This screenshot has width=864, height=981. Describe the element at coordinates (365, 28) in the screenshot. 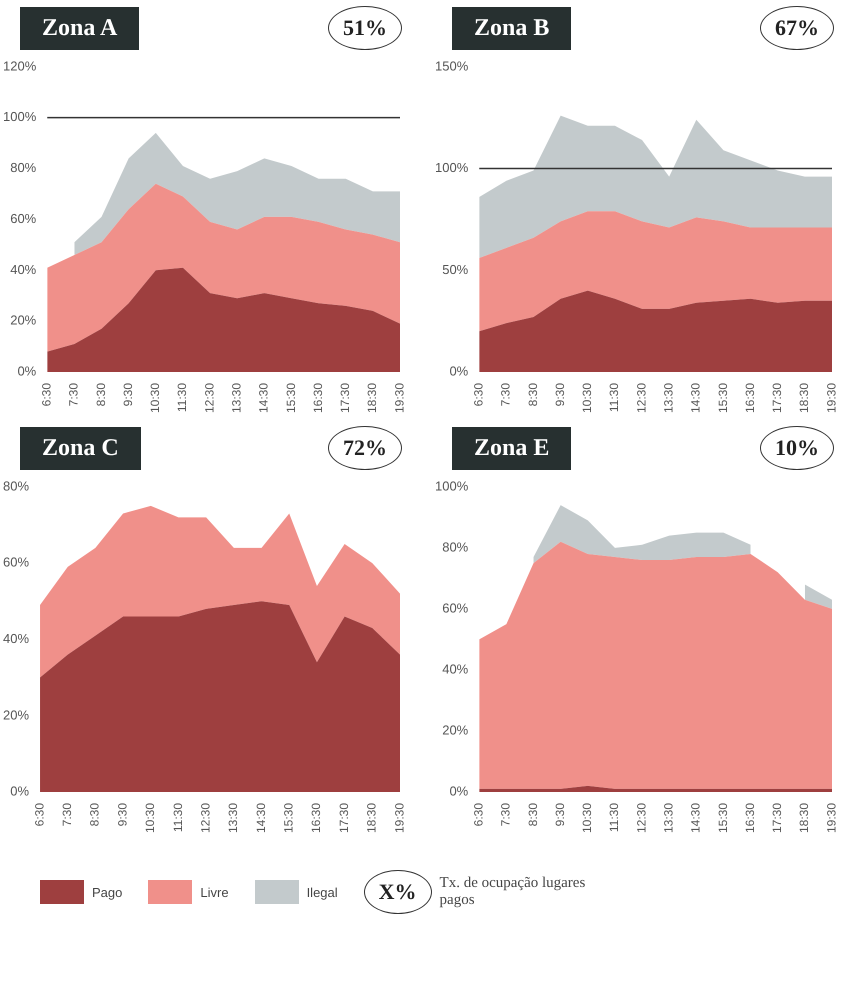

I see `text: 51%` at that location.